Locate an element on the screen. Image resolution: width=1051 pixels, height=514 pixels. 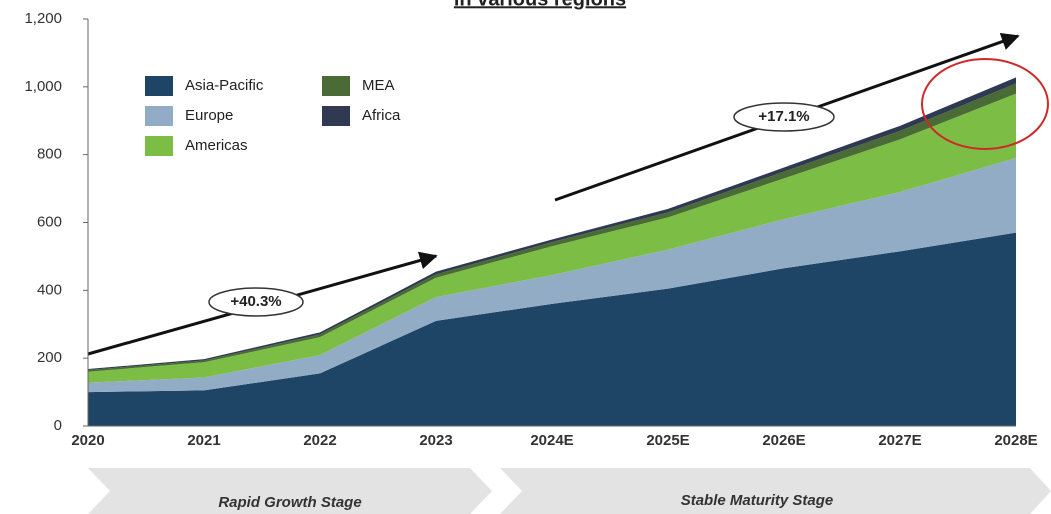
x-tick-label: 2025E is located at coordinates (667, 440).